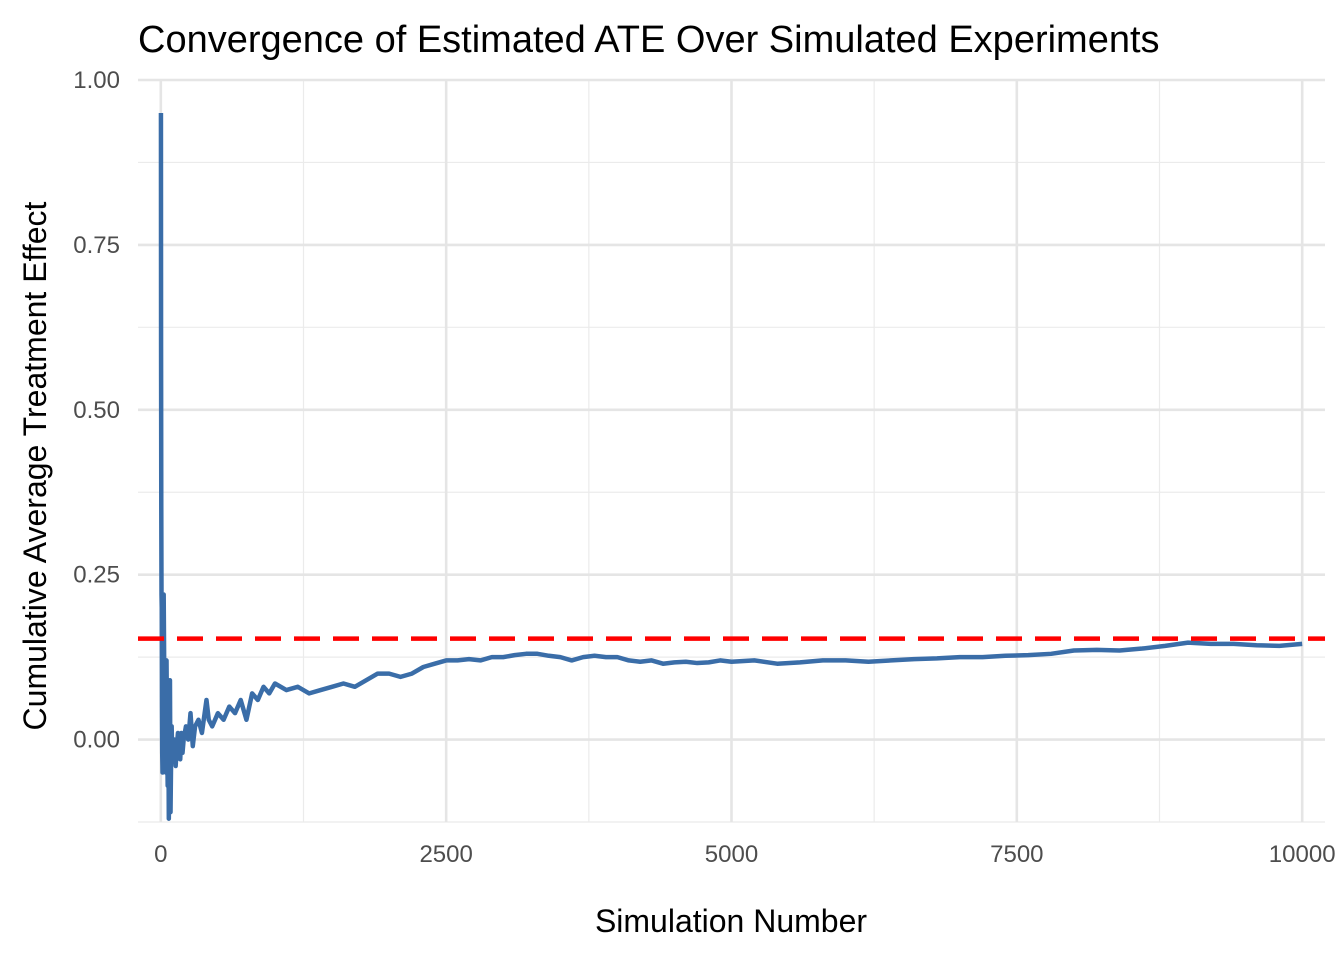  Describe the element at coordinates (160, 854) in the screenshot. I see `x-tick-label: 0` at that location.